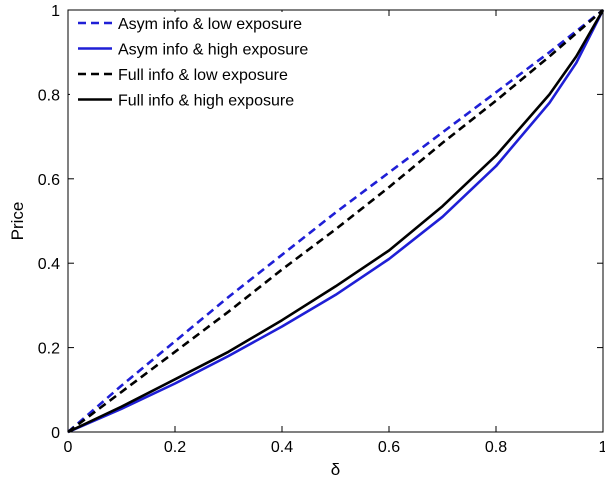 The image size is (605, 482). What do you see at coordinates (335, 469) in the screenshot?
I see `x-axis-label: δ` at bounding box center [335, 469].